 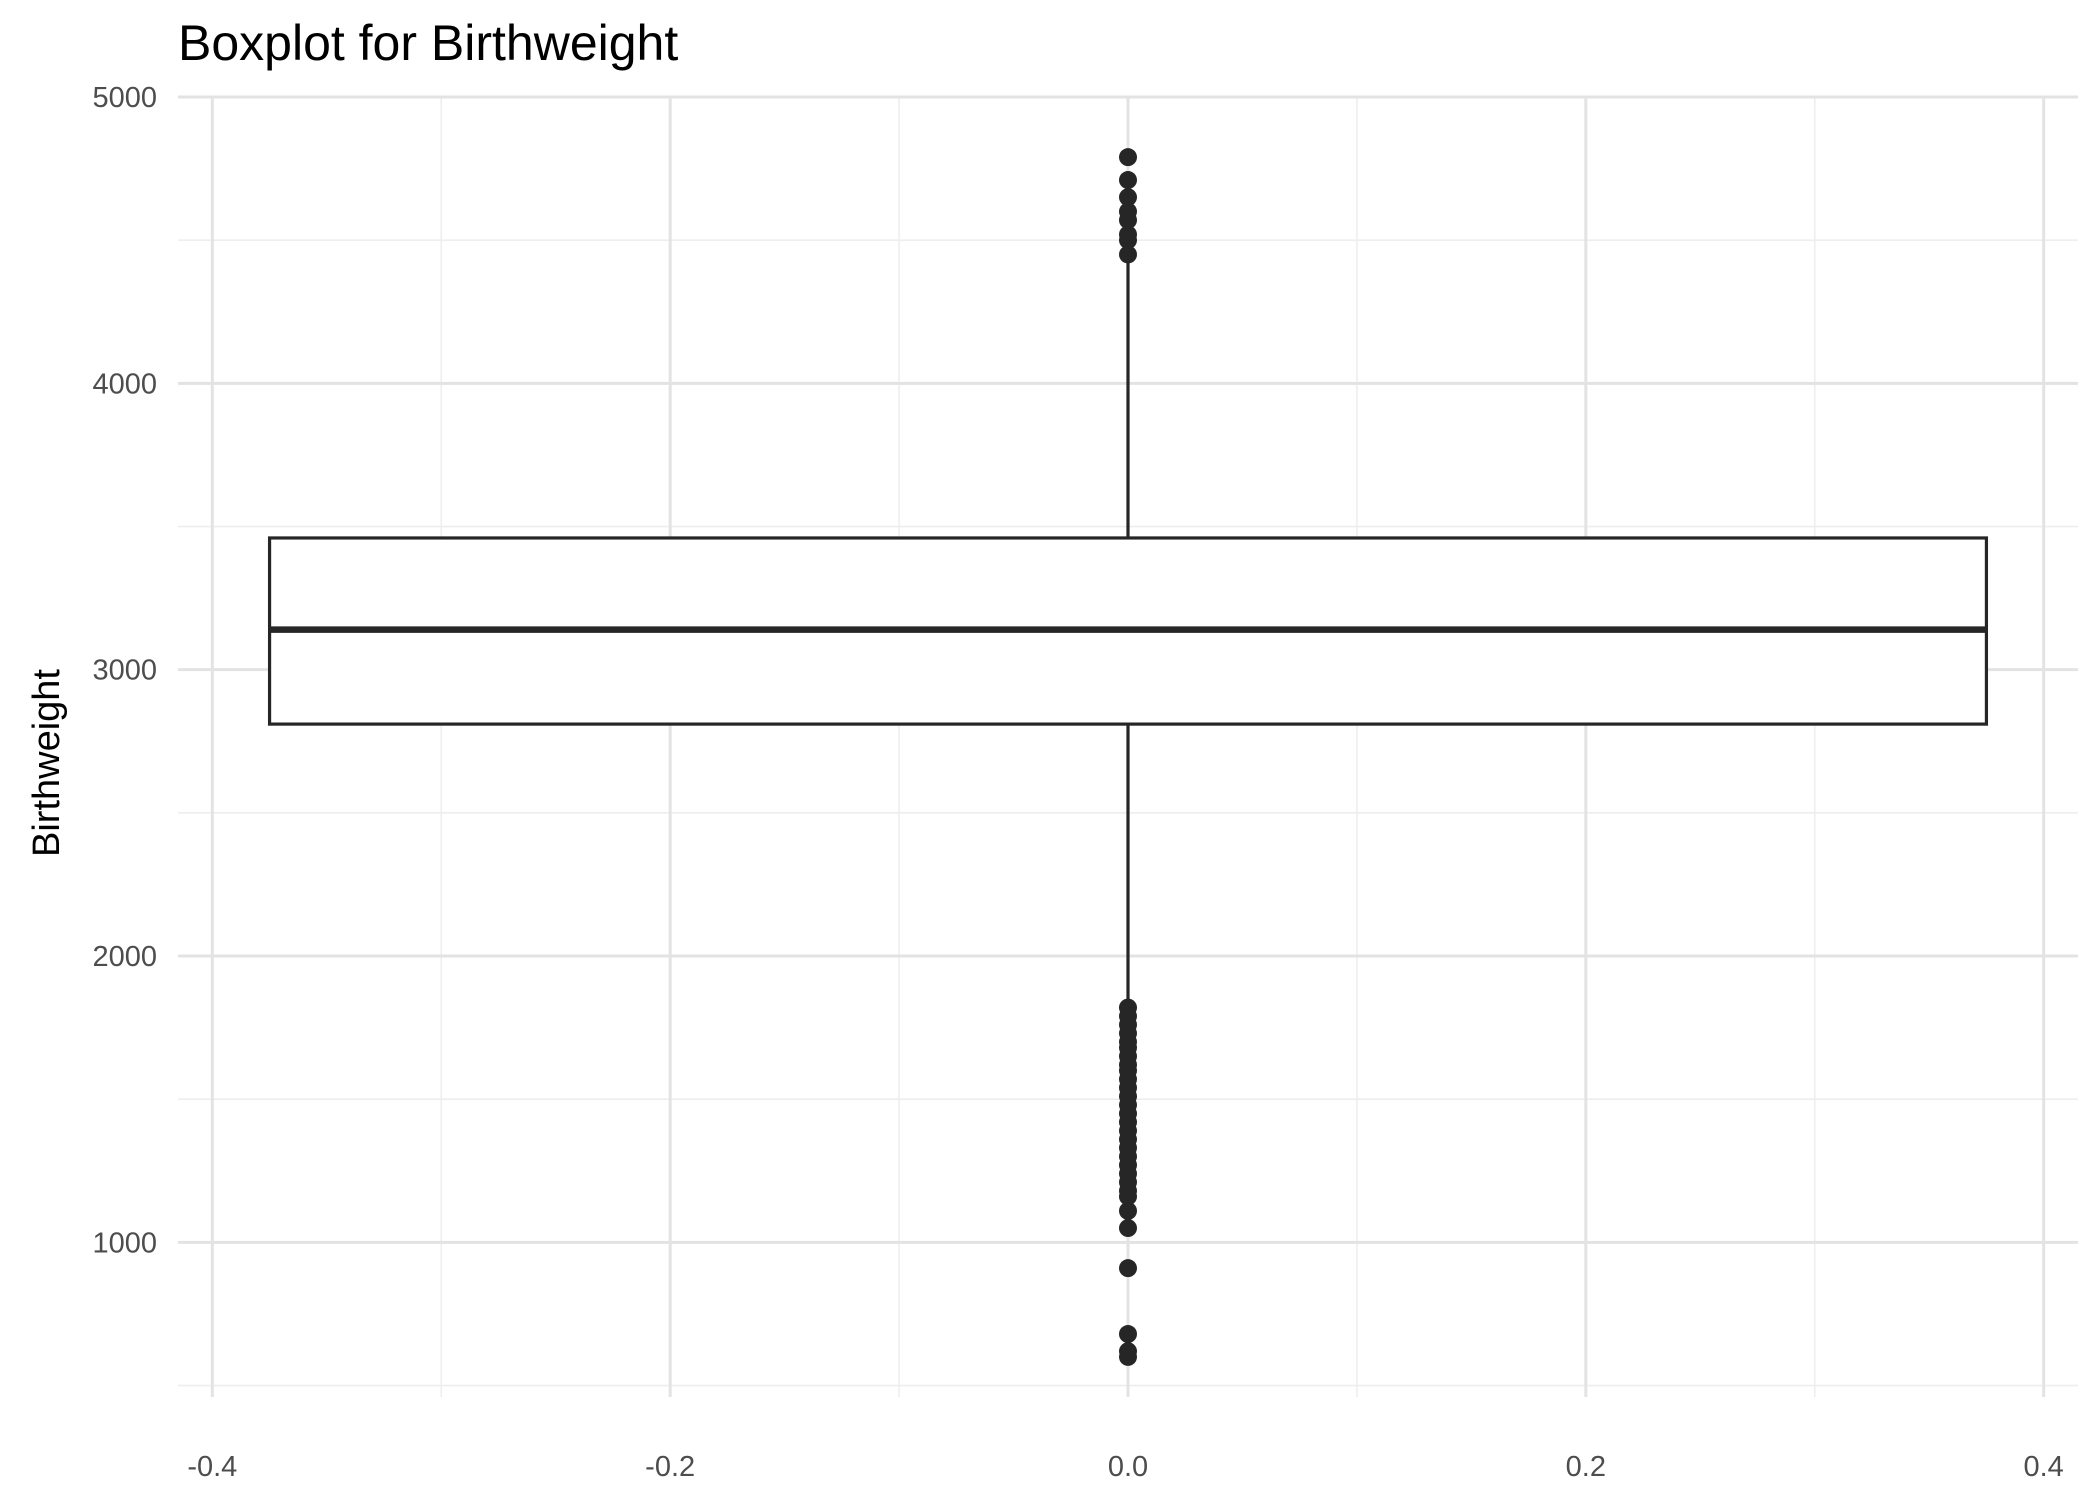 I want to click on y-tick-label: 1000, so click(x=124, y=1243).